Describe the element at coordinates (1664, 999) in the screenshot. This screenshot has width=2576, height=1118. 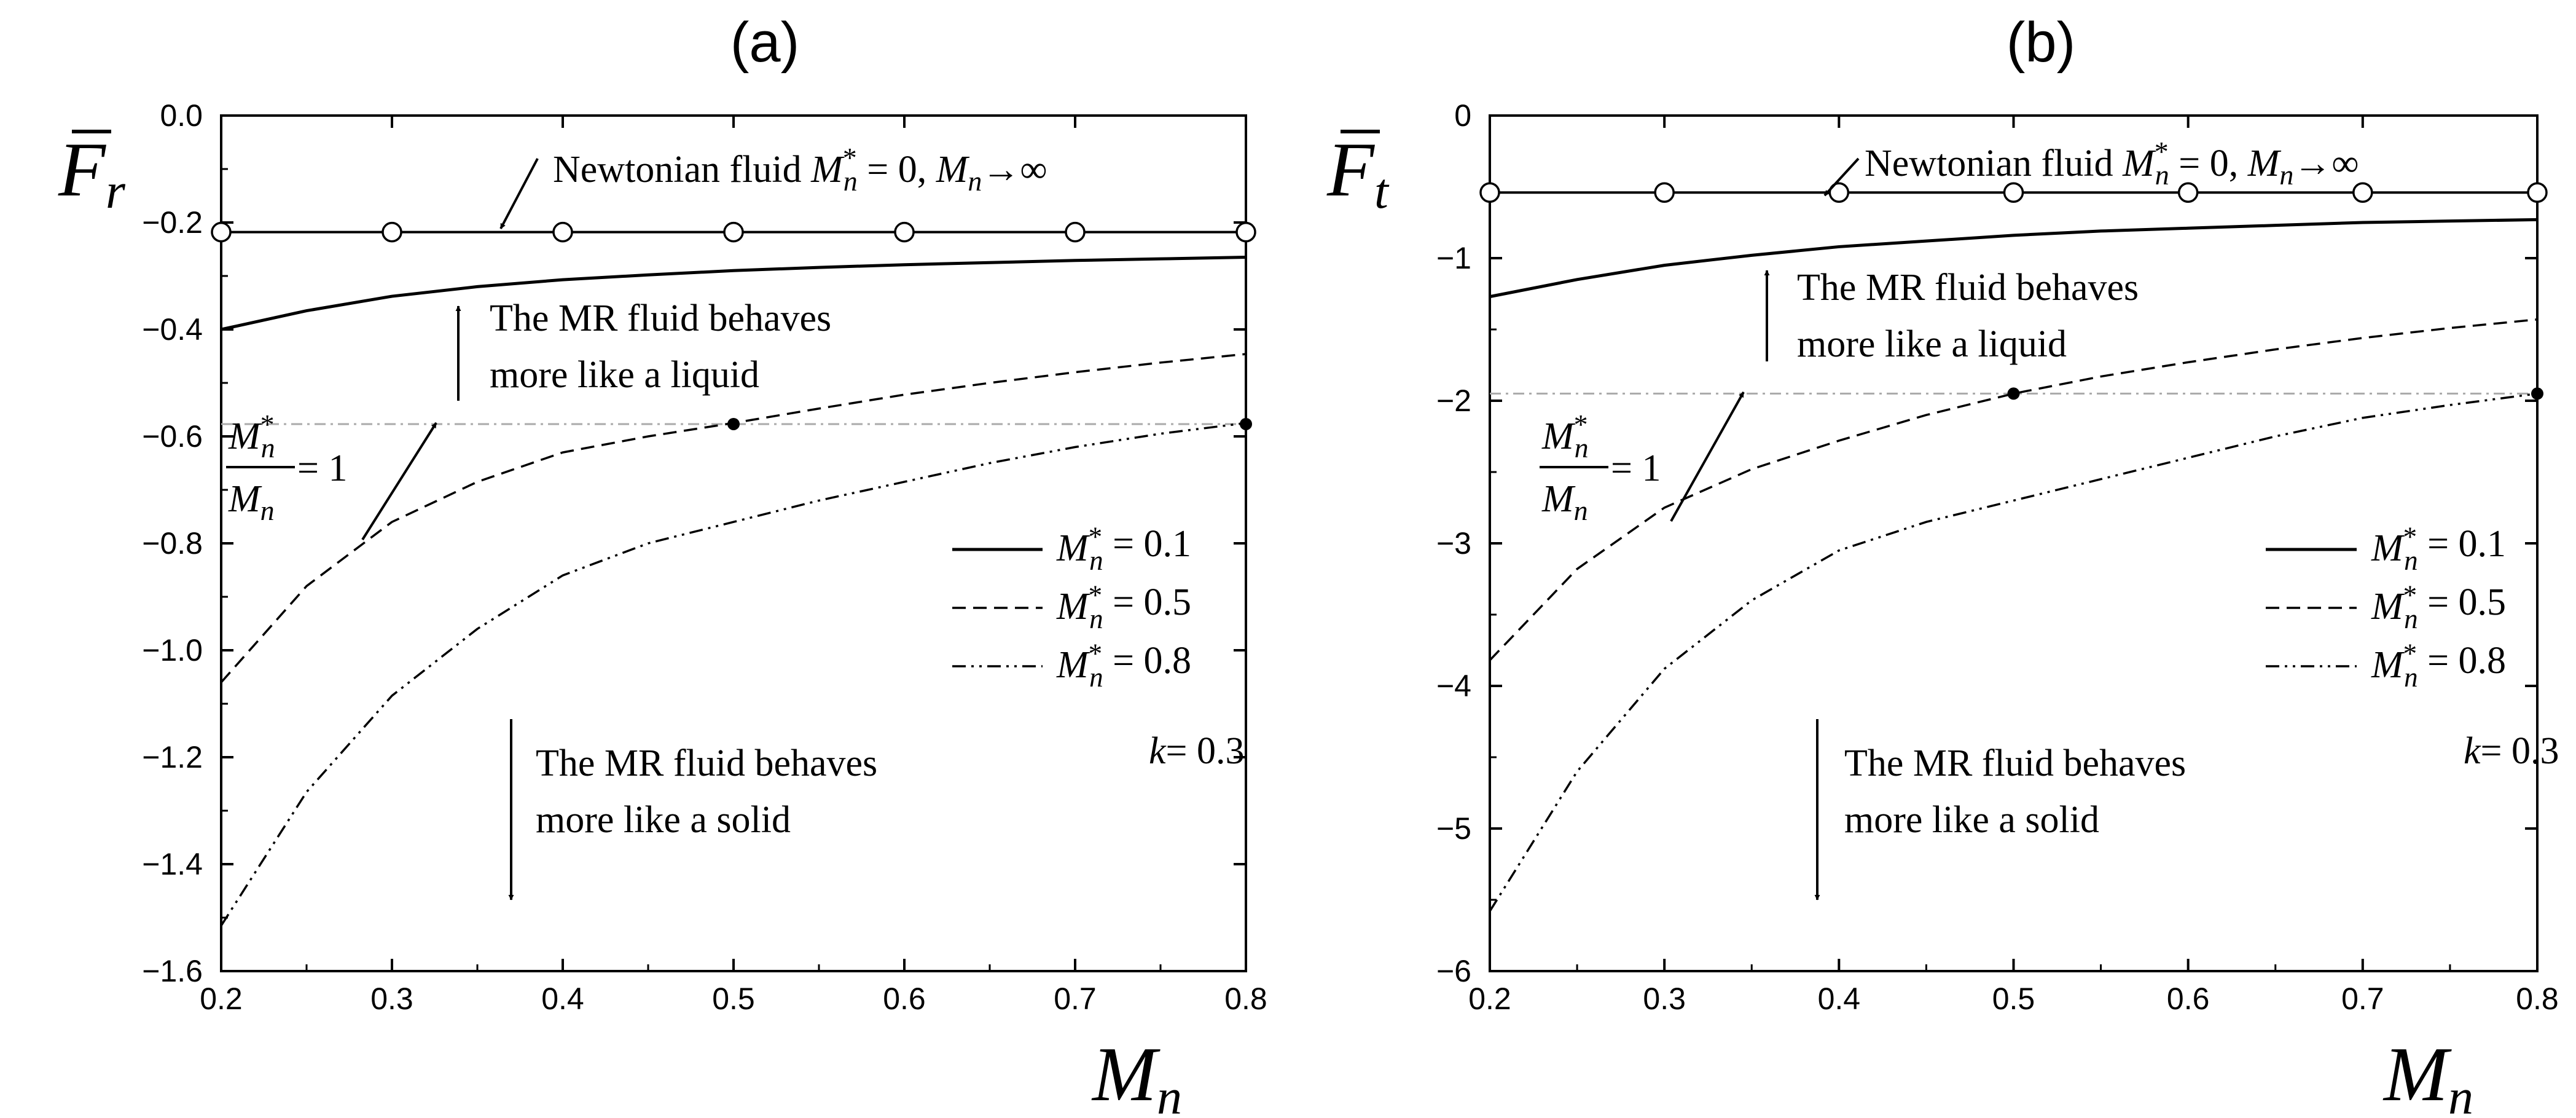
I see `x-tick-label: 0.3` at that location.